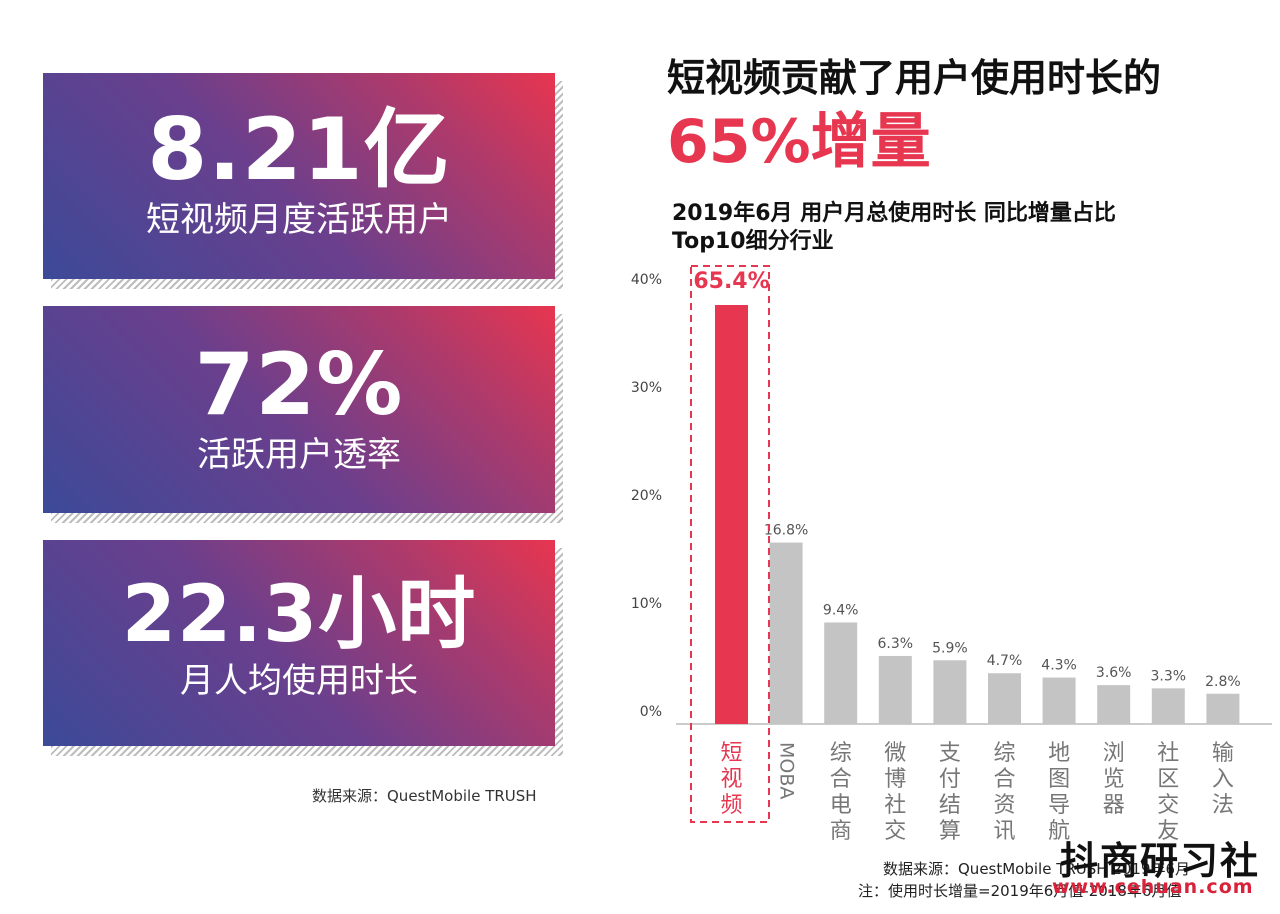 This screenshot has height=914, width=1280. I want to click on category-label-char: 航, so click(1059, 831).